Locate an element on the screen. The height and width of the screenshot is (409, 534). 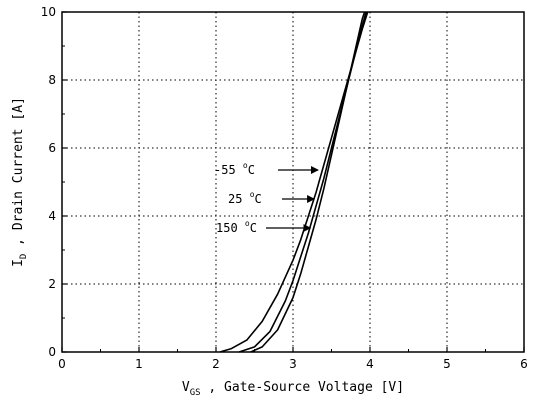
y-tick-label: 10 is located at coordinates (48, 12).